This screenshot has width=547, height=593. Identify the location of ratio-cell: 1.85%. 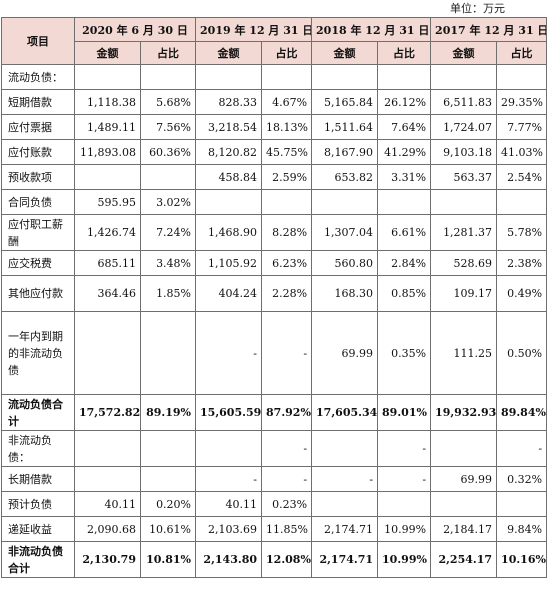
(168, 293).